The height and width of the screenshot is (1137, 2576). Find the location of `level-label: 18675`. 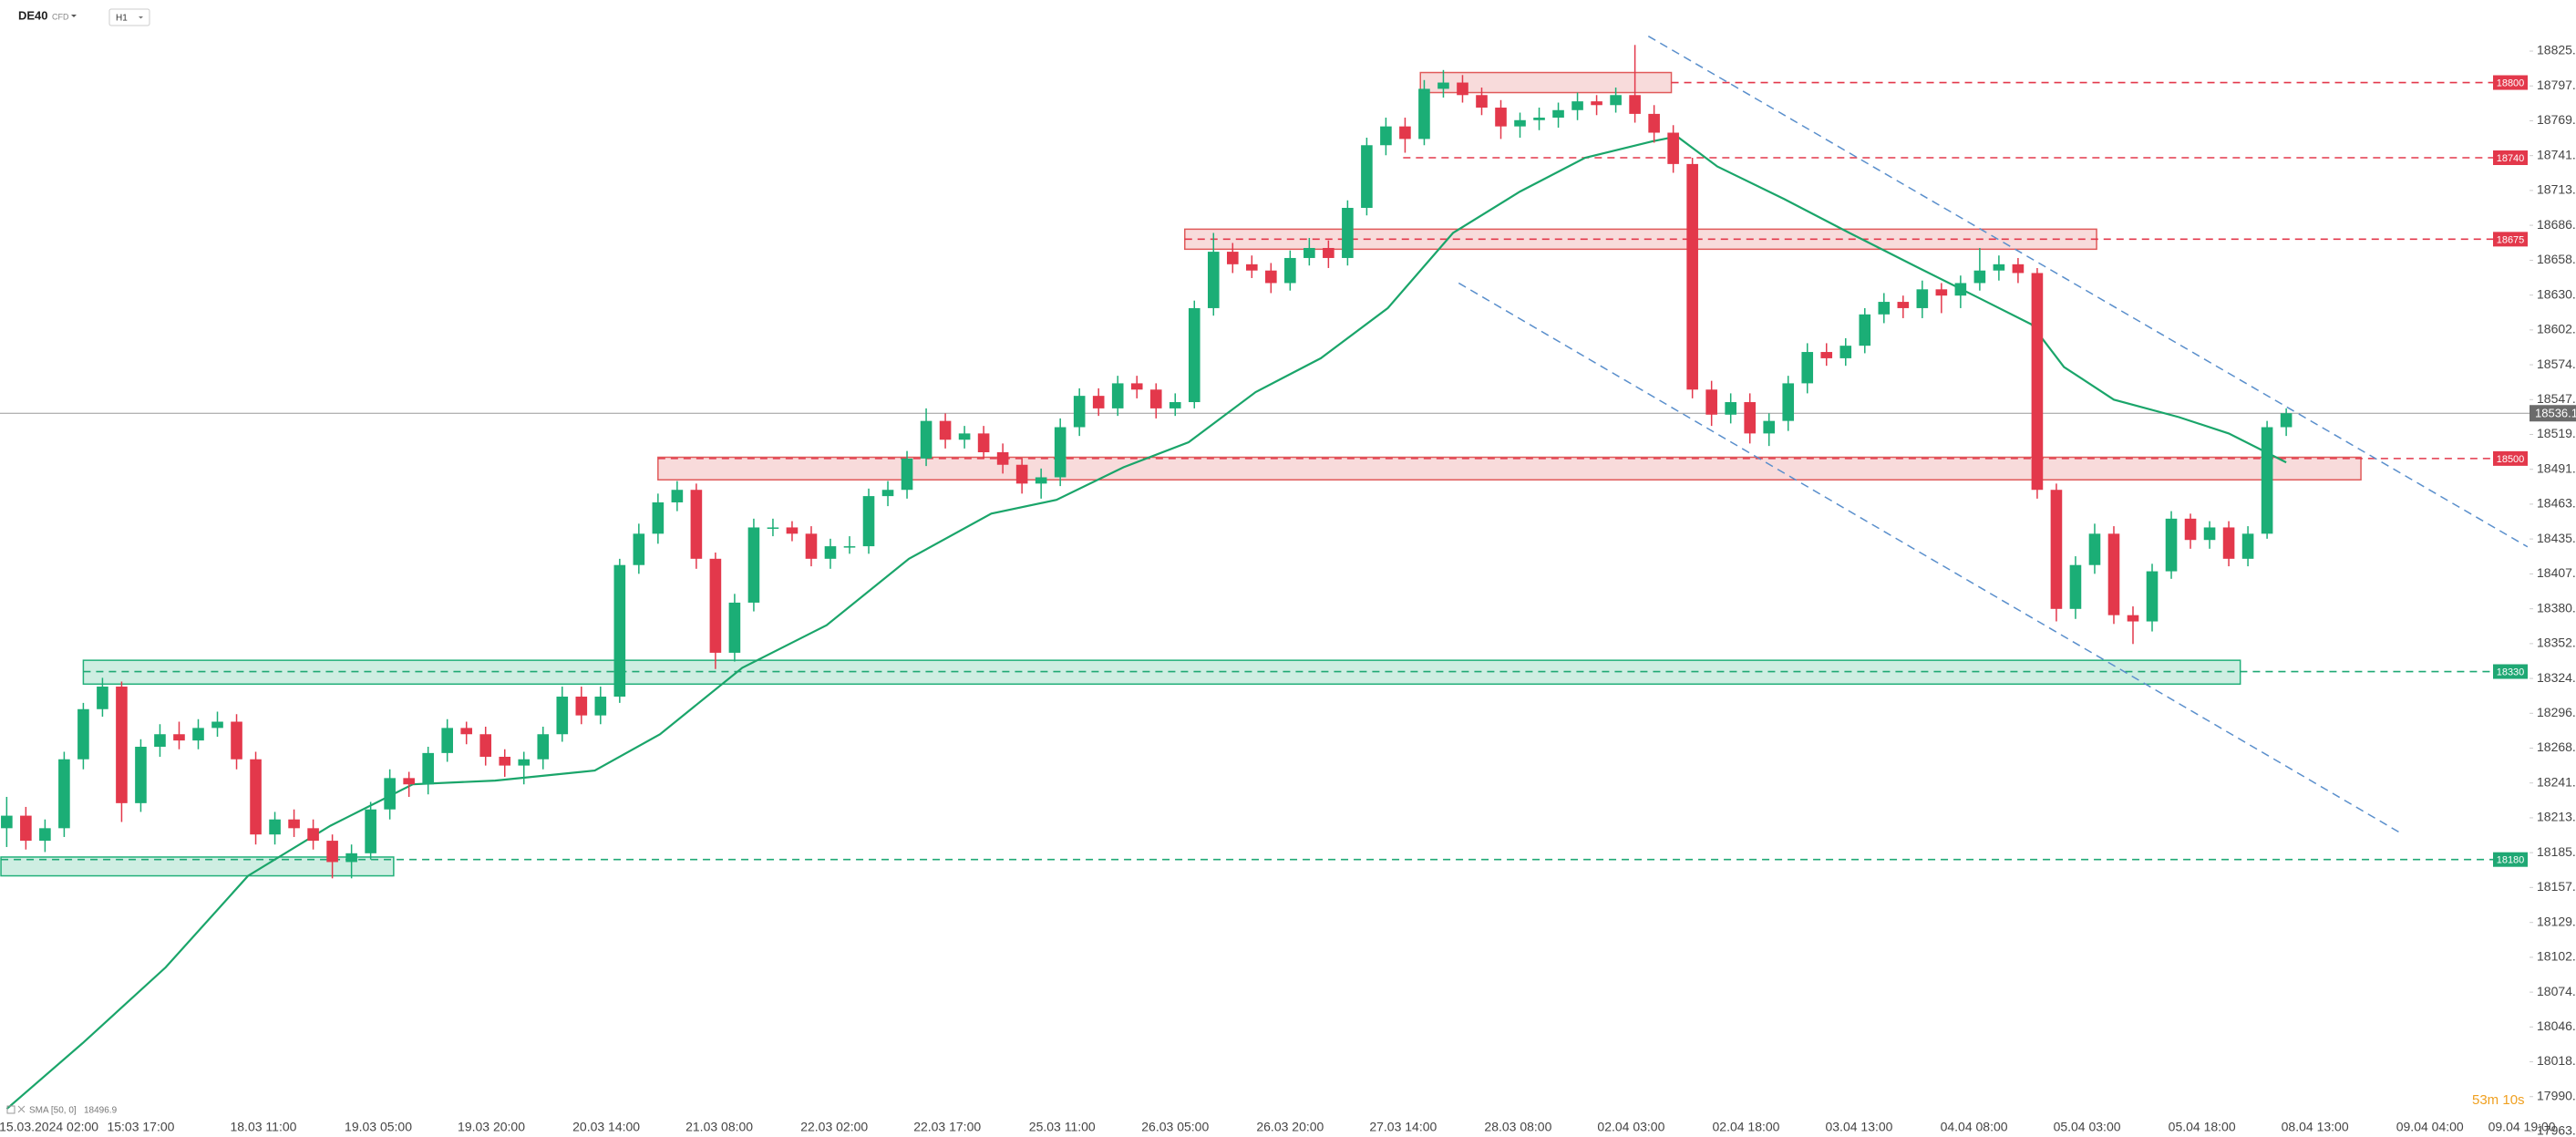

level-label: 18675 is located at coordinates (2511, 240).